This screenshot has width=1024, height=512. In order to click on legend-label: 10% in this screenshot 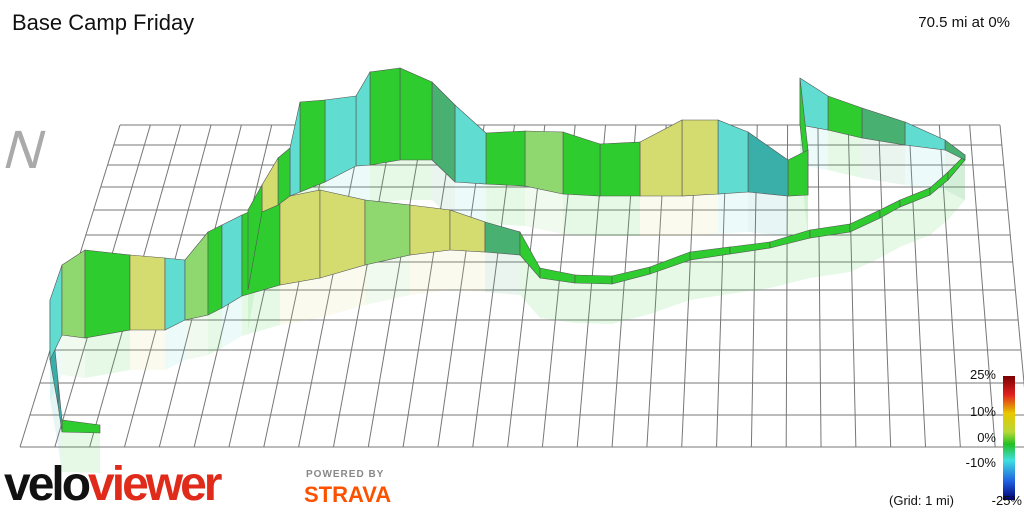, I will do `click(983, 411)`.